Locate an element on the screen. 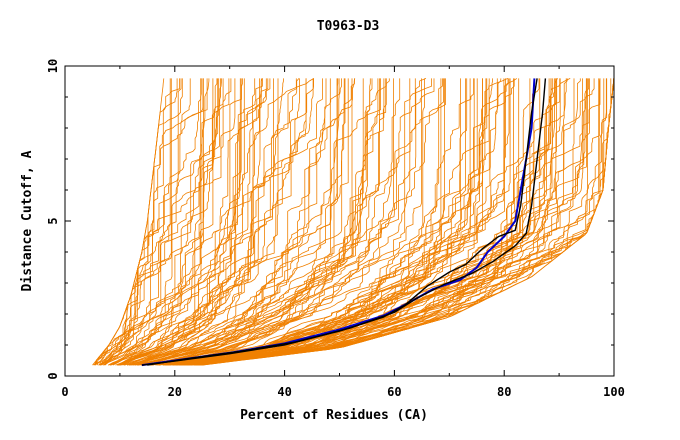  x-tick-label: 80 is located at coordinates (504, 392).